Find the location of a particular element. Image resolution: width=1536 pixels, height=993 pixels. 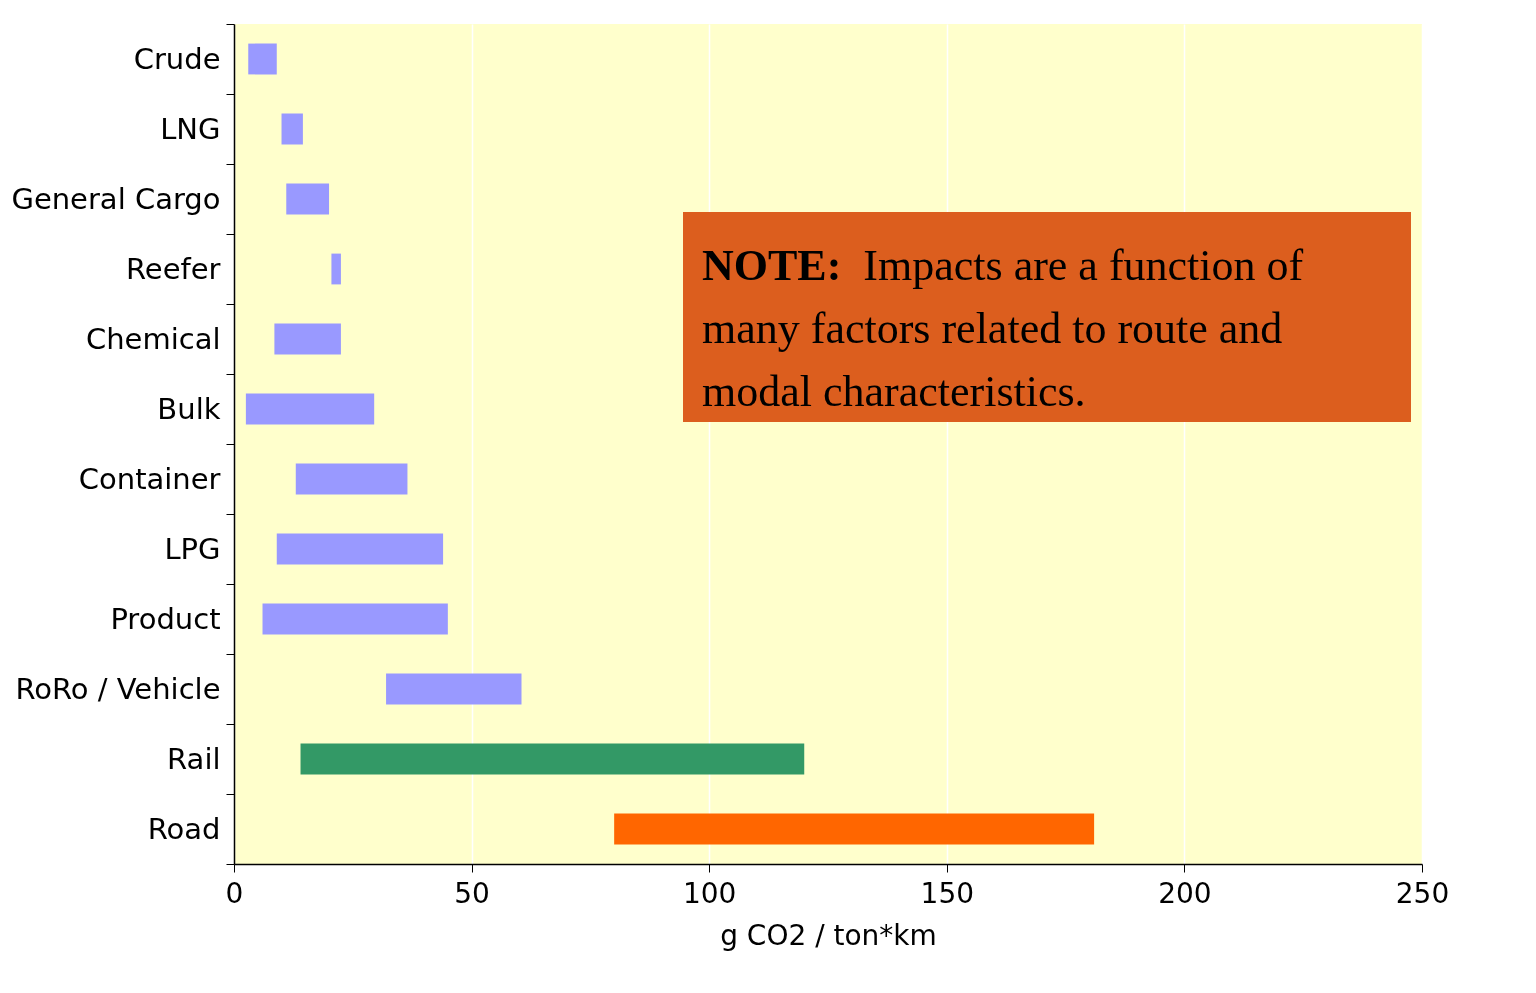

x-axis-title: g CO2 / ton*km is located at coordinates (828, 935).